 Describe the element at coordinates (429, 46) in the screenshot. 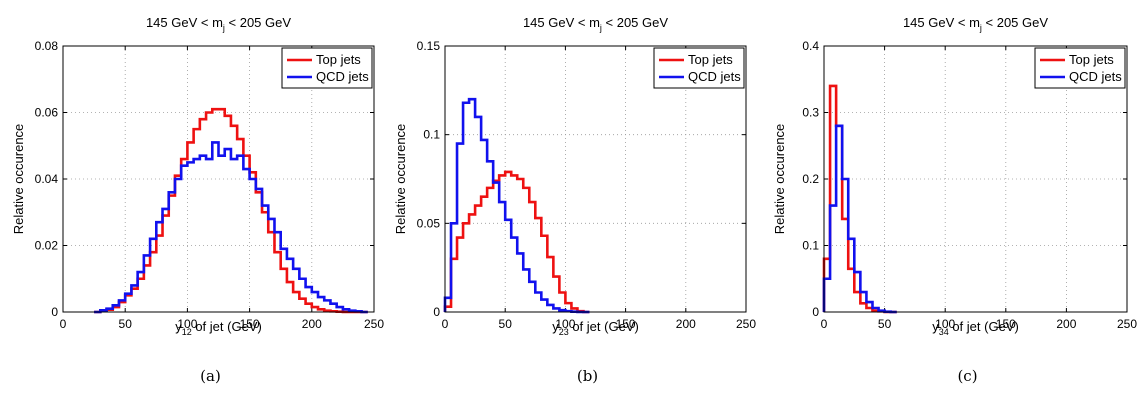

I see `y-tick-label: 0.15` at that location.